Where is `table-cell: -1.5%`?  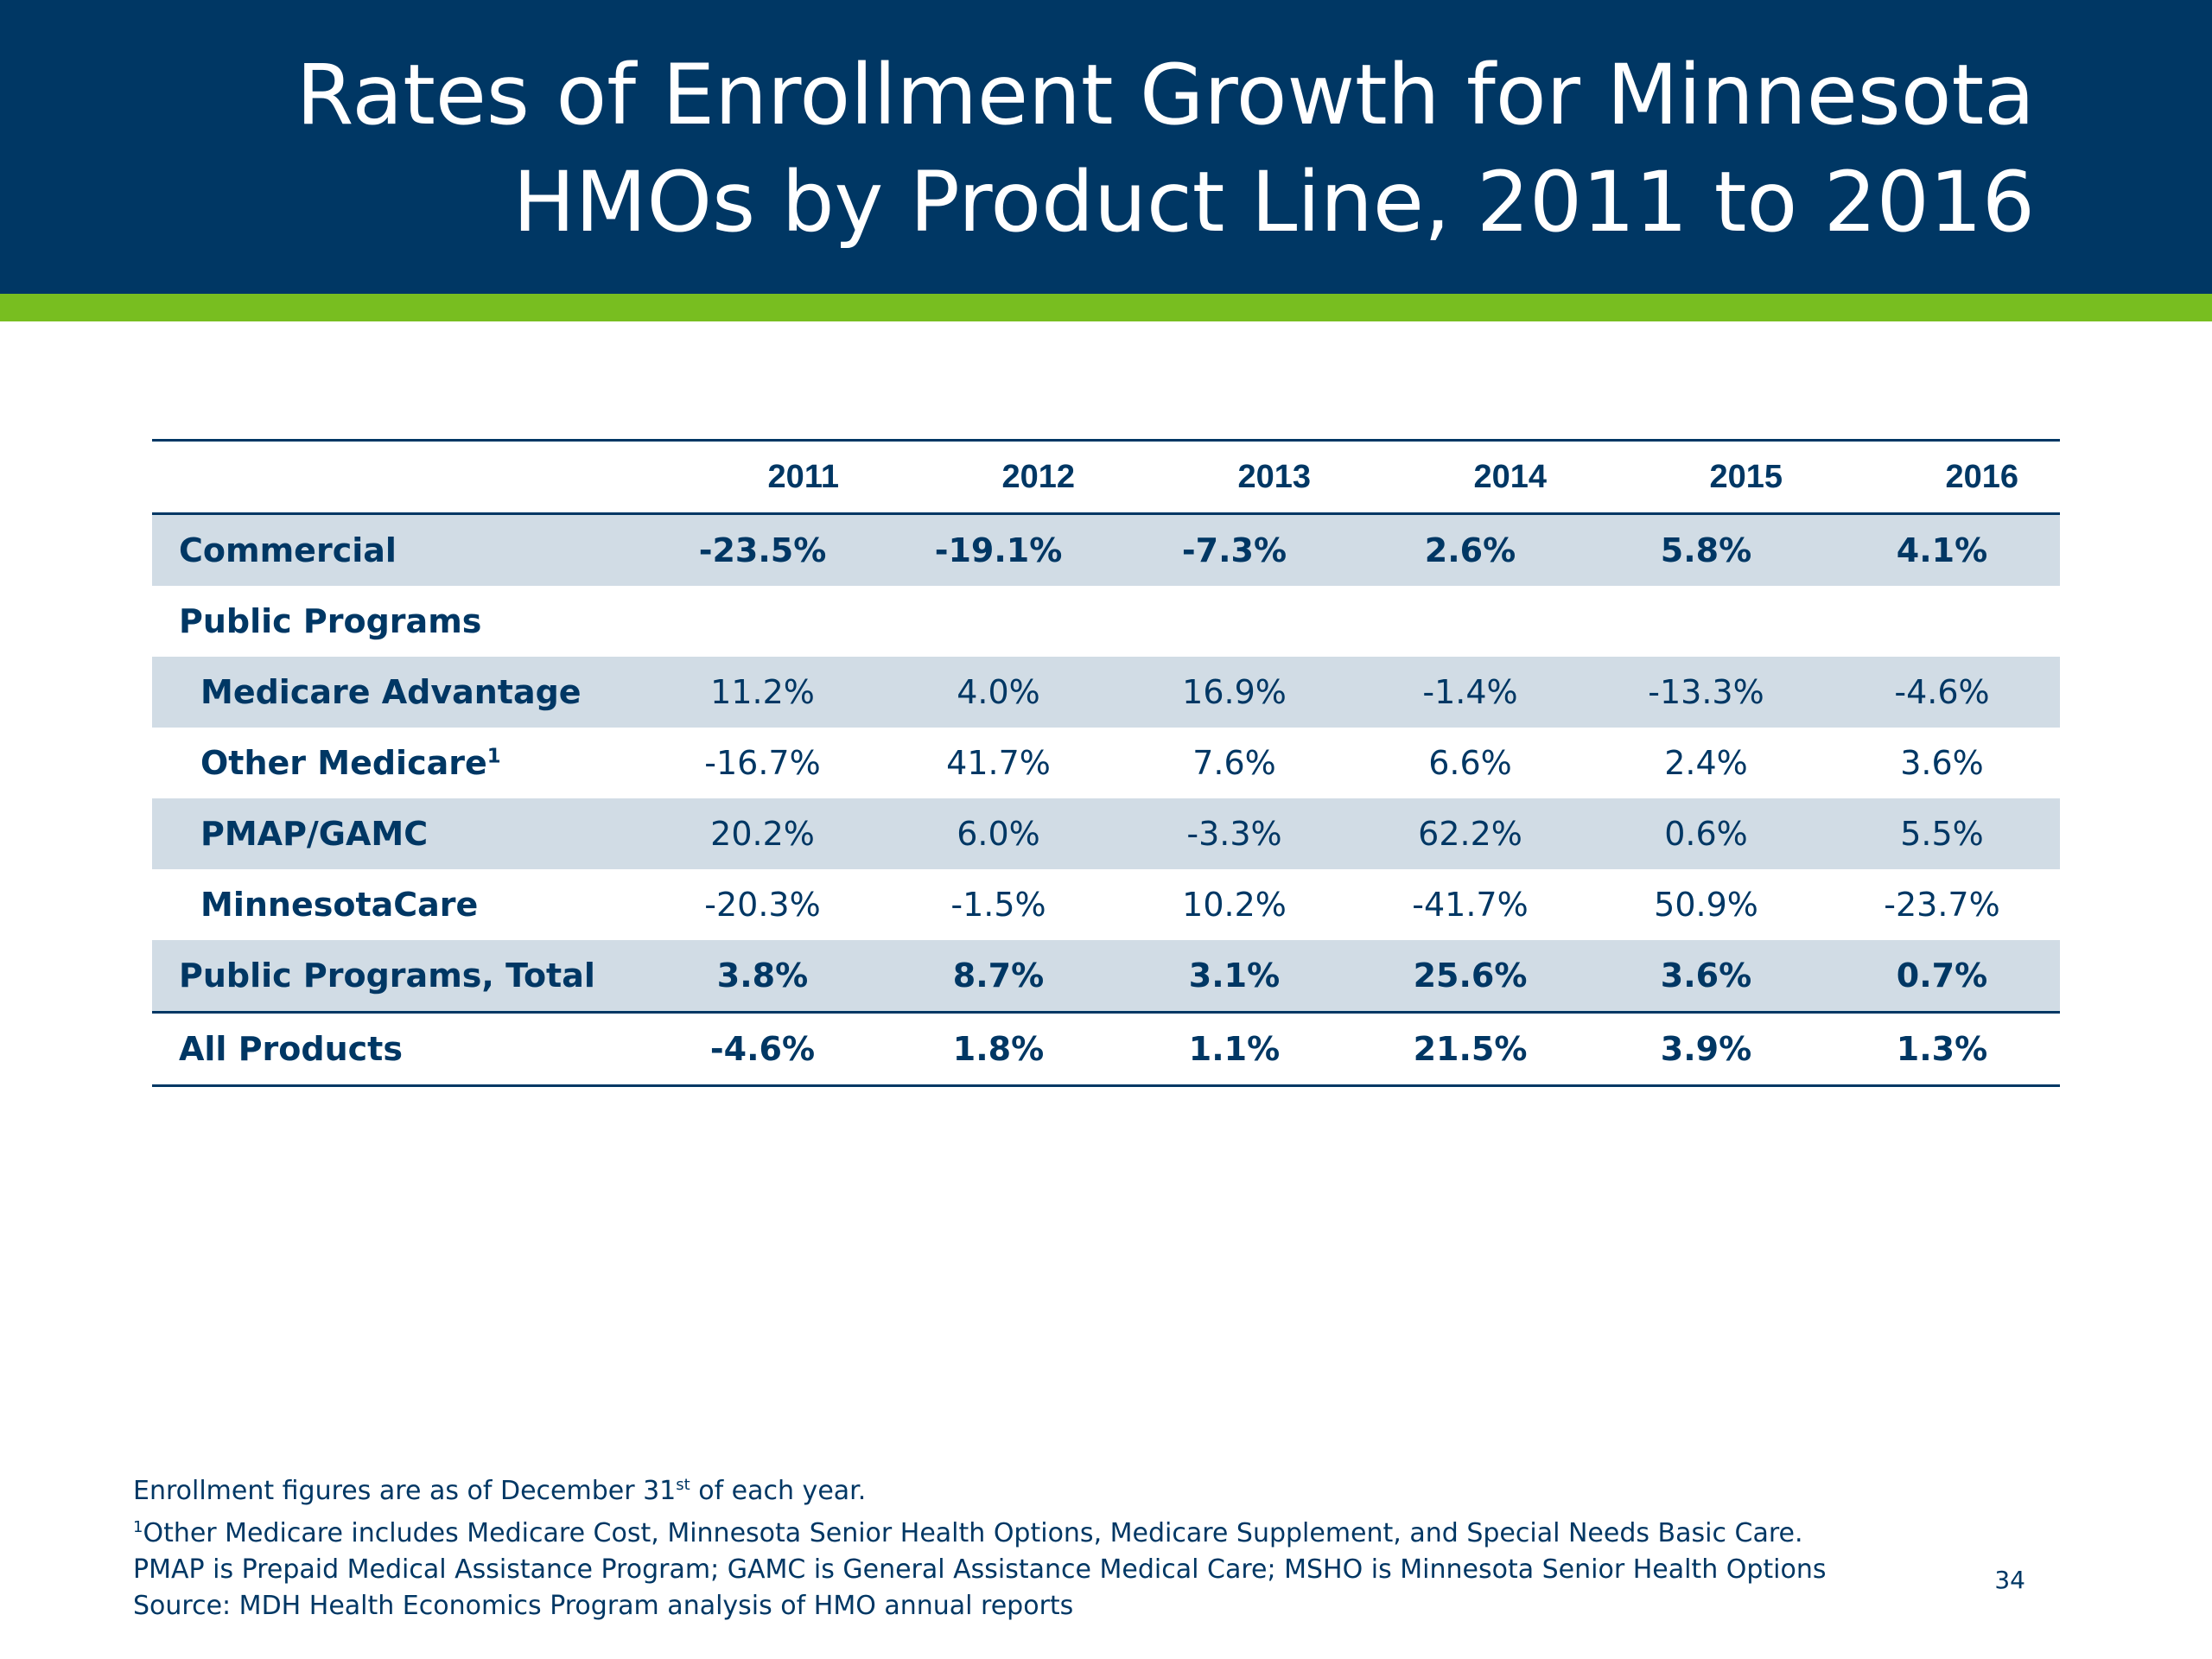
table-cell: -1.5% is located at coordinates (998, 905).